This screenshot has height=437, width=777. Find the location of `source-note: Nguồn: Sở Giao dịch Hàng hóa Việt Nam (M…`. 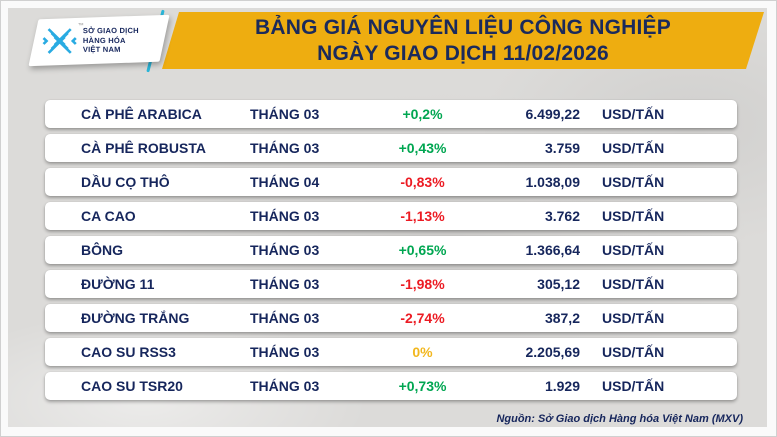

source-note: Nguồn: Sở Giao dịch Hàng hóa Việt Nam (M… is located at coordinates (619, 419).